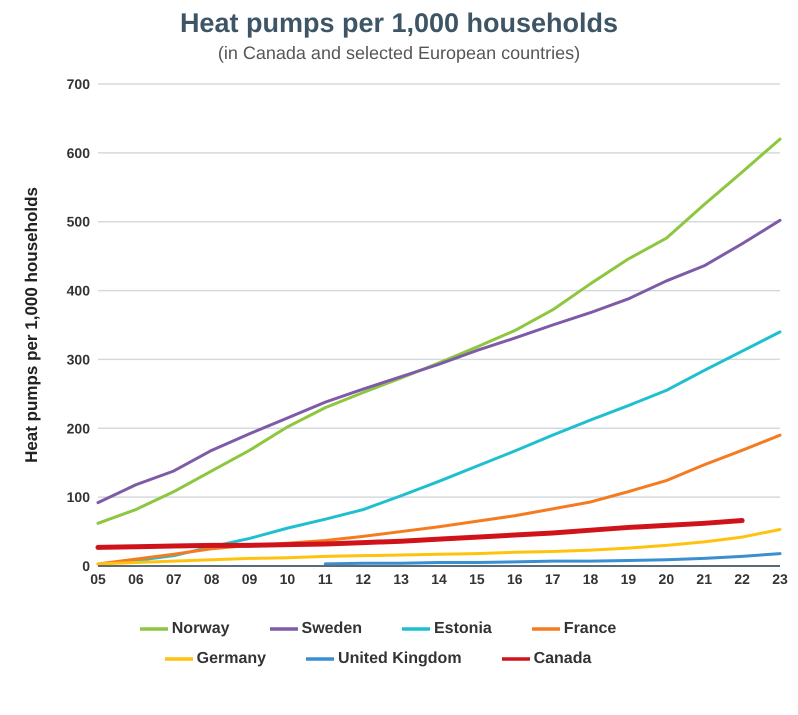 This screenshot has width=798, height=715. What do you see at coordinates (463, 628) in the screenshot?
I see `legend-label: Estonia` at bounding box center [463, 628].